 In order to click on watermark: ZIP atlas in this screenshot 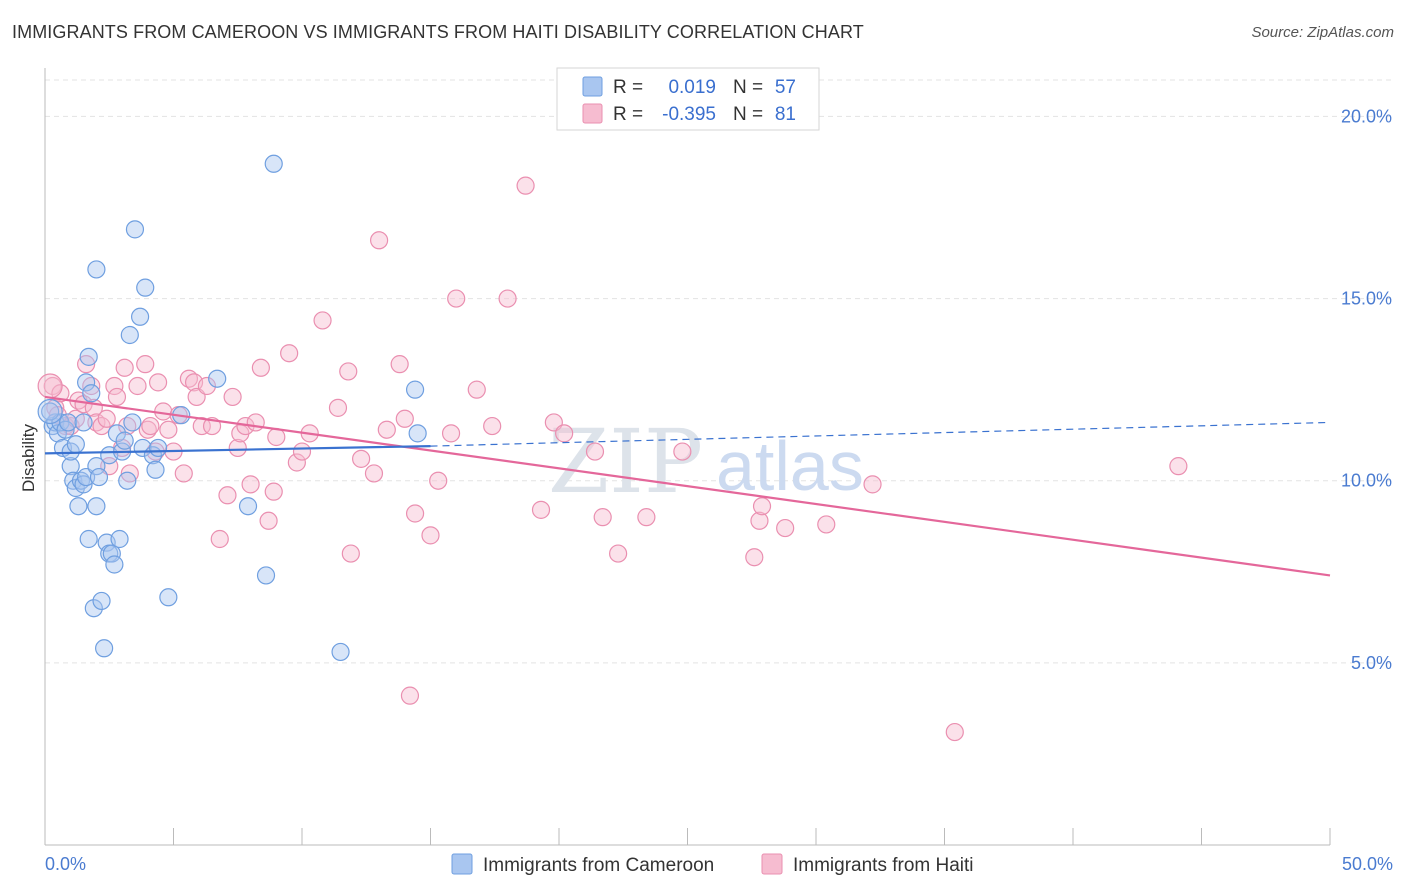, I will do `click(706, 461)`.